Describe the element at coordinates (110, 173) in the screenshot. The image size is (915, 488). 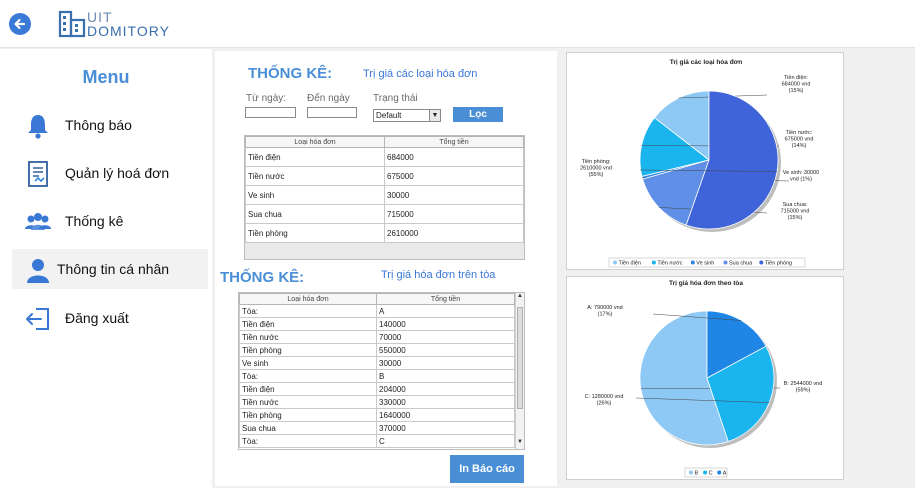
I see `sidebar-item-invoices: Quản lý hoá đơn` at that location.